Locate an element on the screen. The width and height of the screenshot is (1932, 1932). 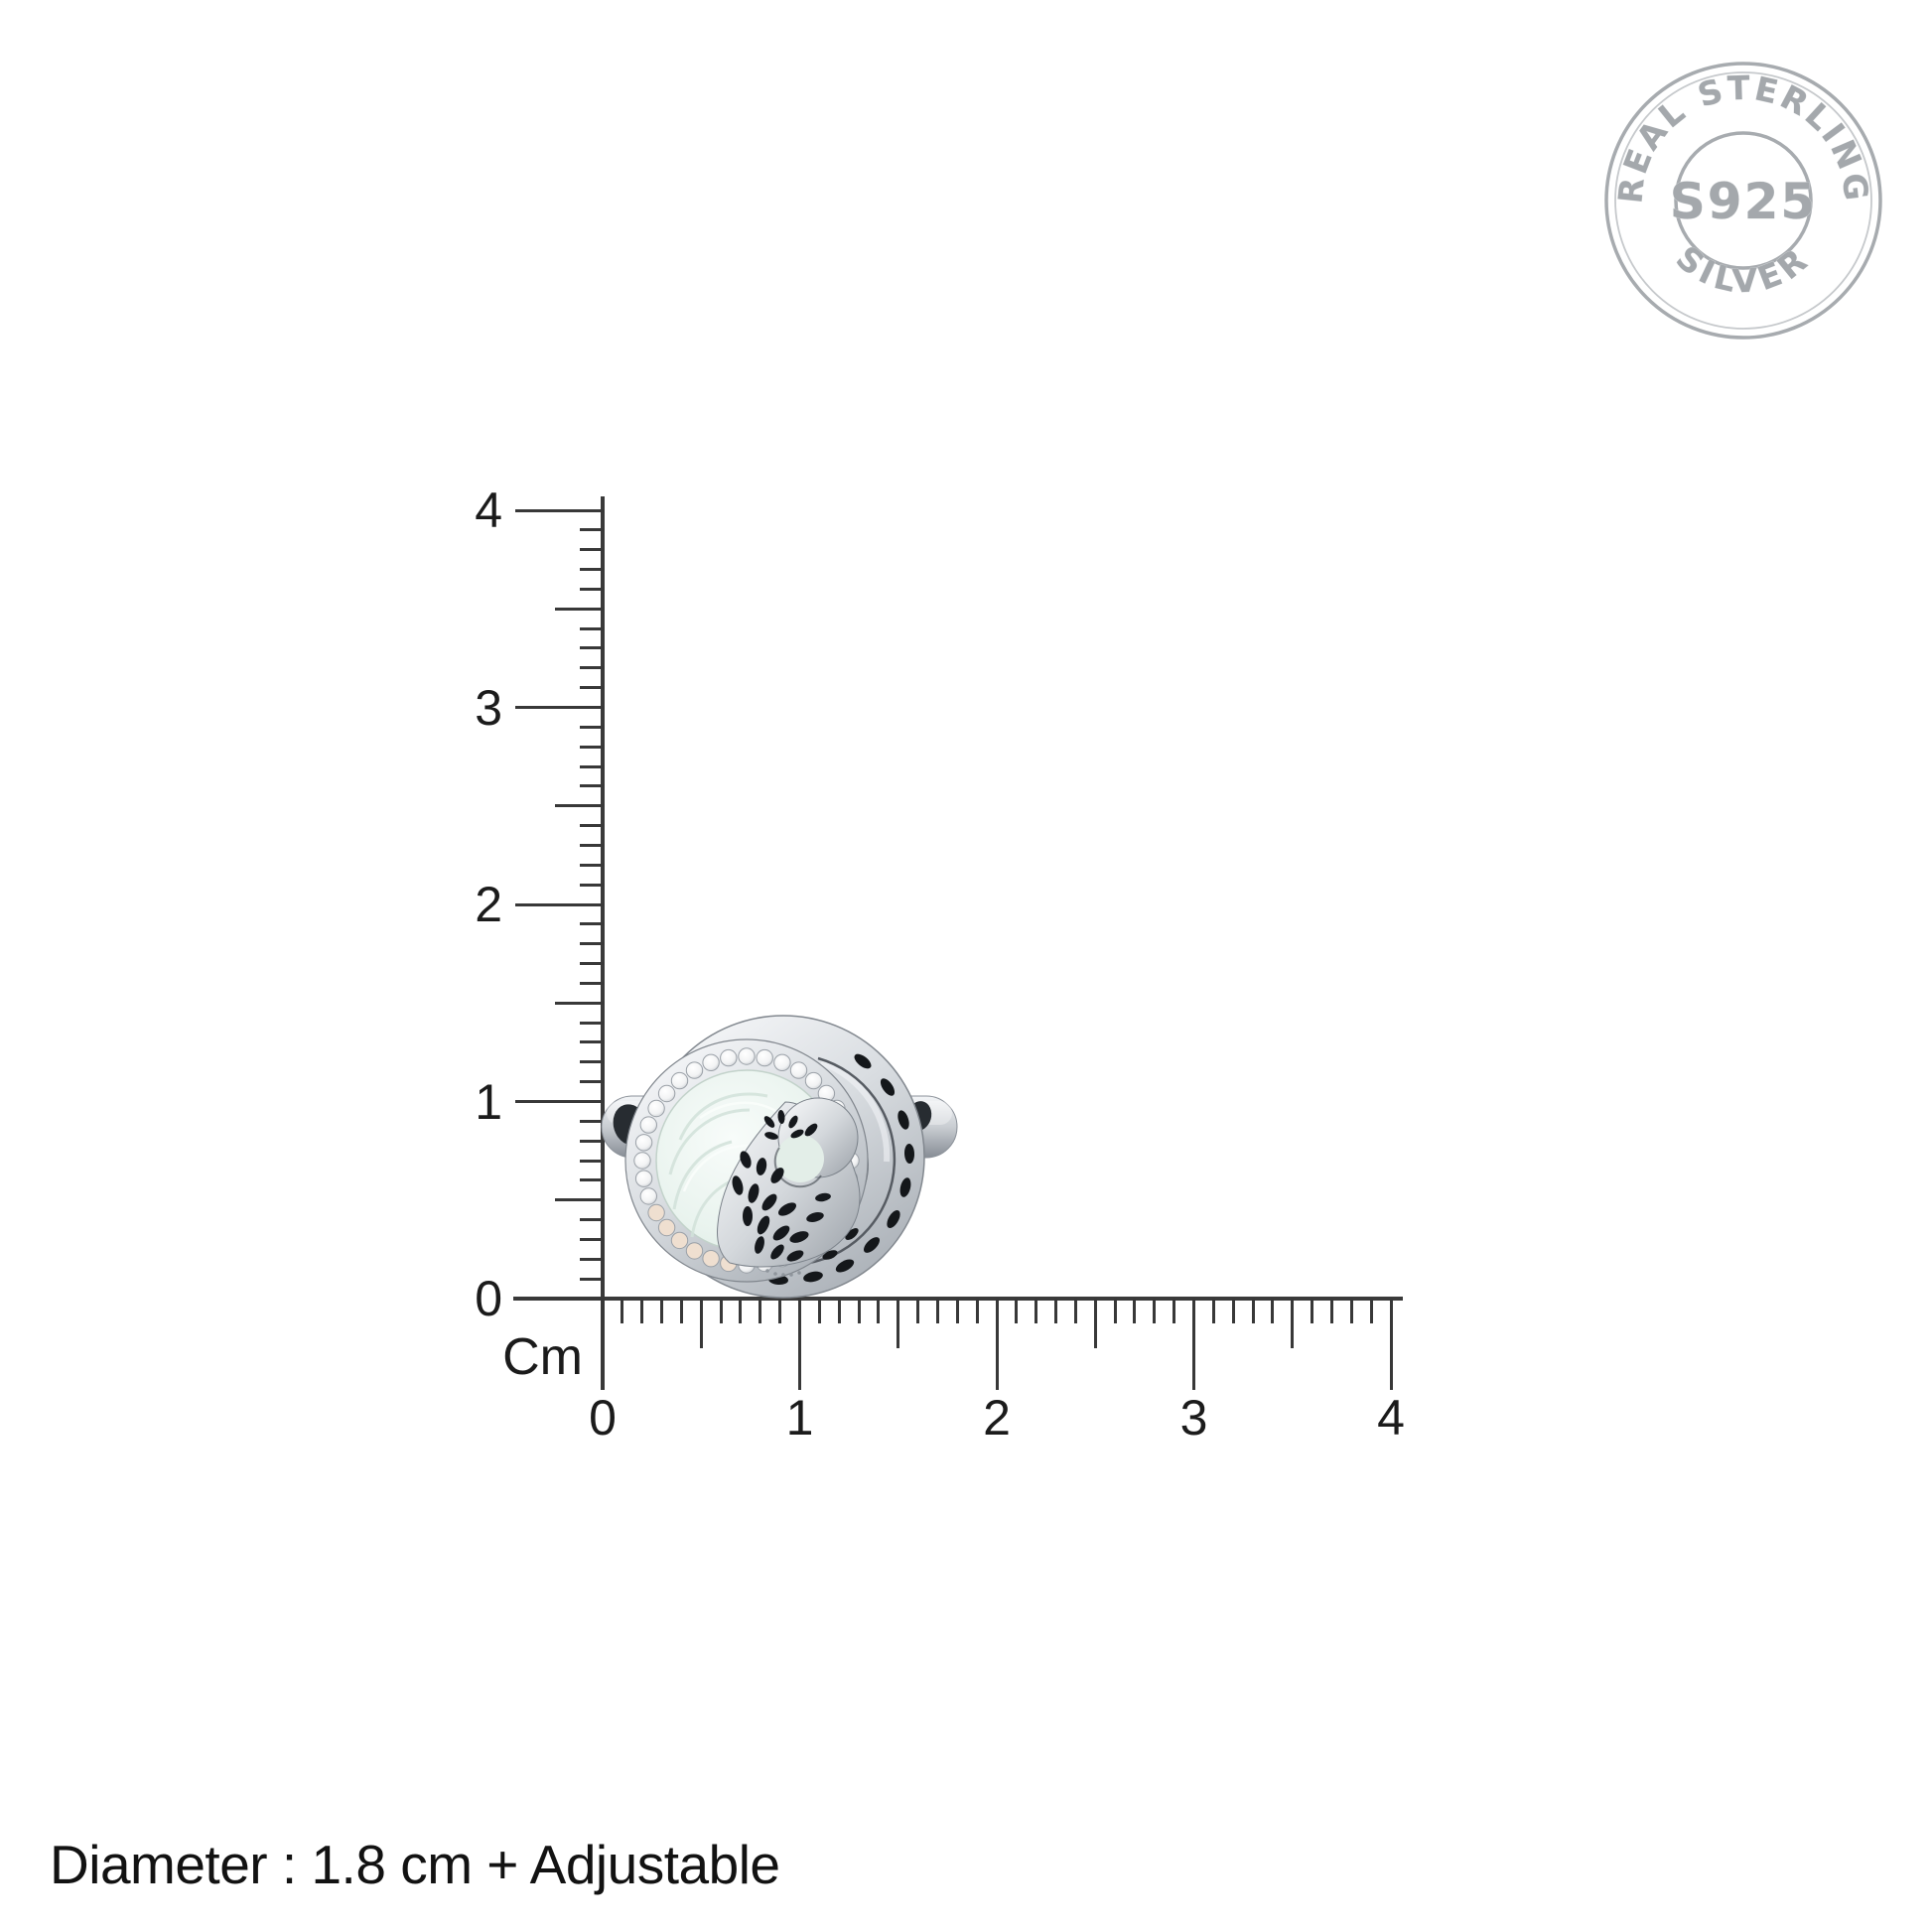
ring-photo is located at coordinates (780, 1157).